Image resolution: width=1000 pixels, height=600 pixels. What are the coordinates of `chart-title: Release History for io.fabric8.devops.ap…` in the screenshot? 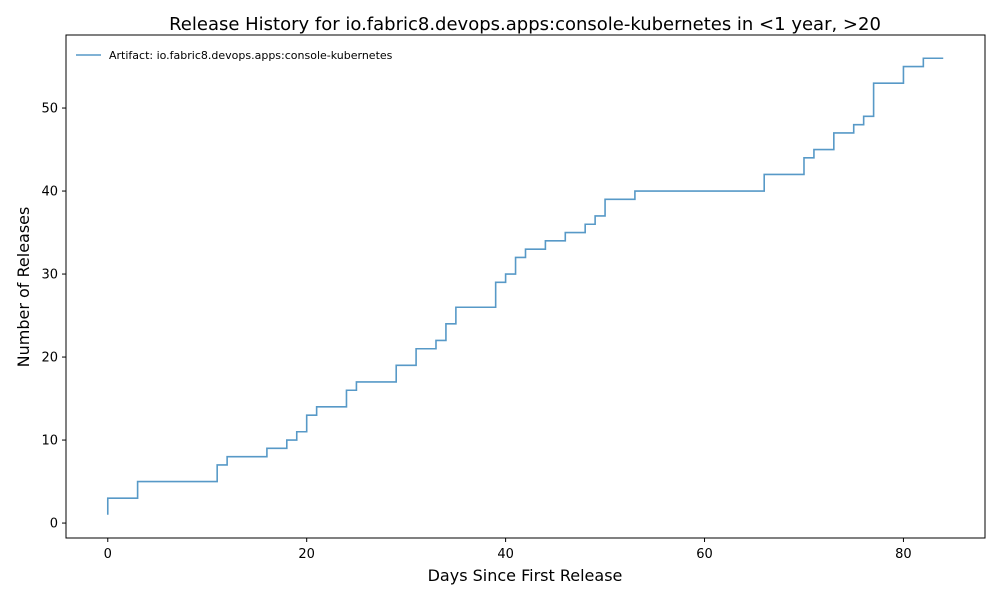 It's located at (525, 24).